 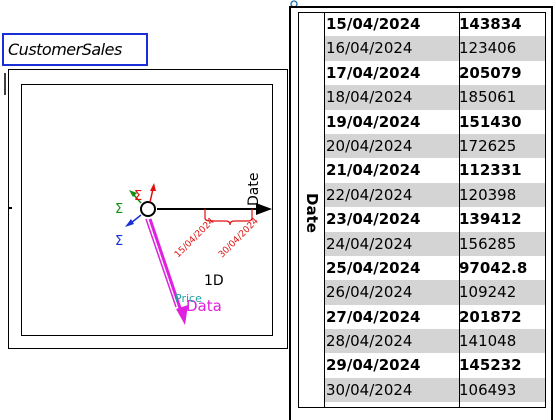 What do you see at coordinates (373, 121) in the screenshot?
I see `date-cell: 19/04/2024` at bounding box center [373, 121].